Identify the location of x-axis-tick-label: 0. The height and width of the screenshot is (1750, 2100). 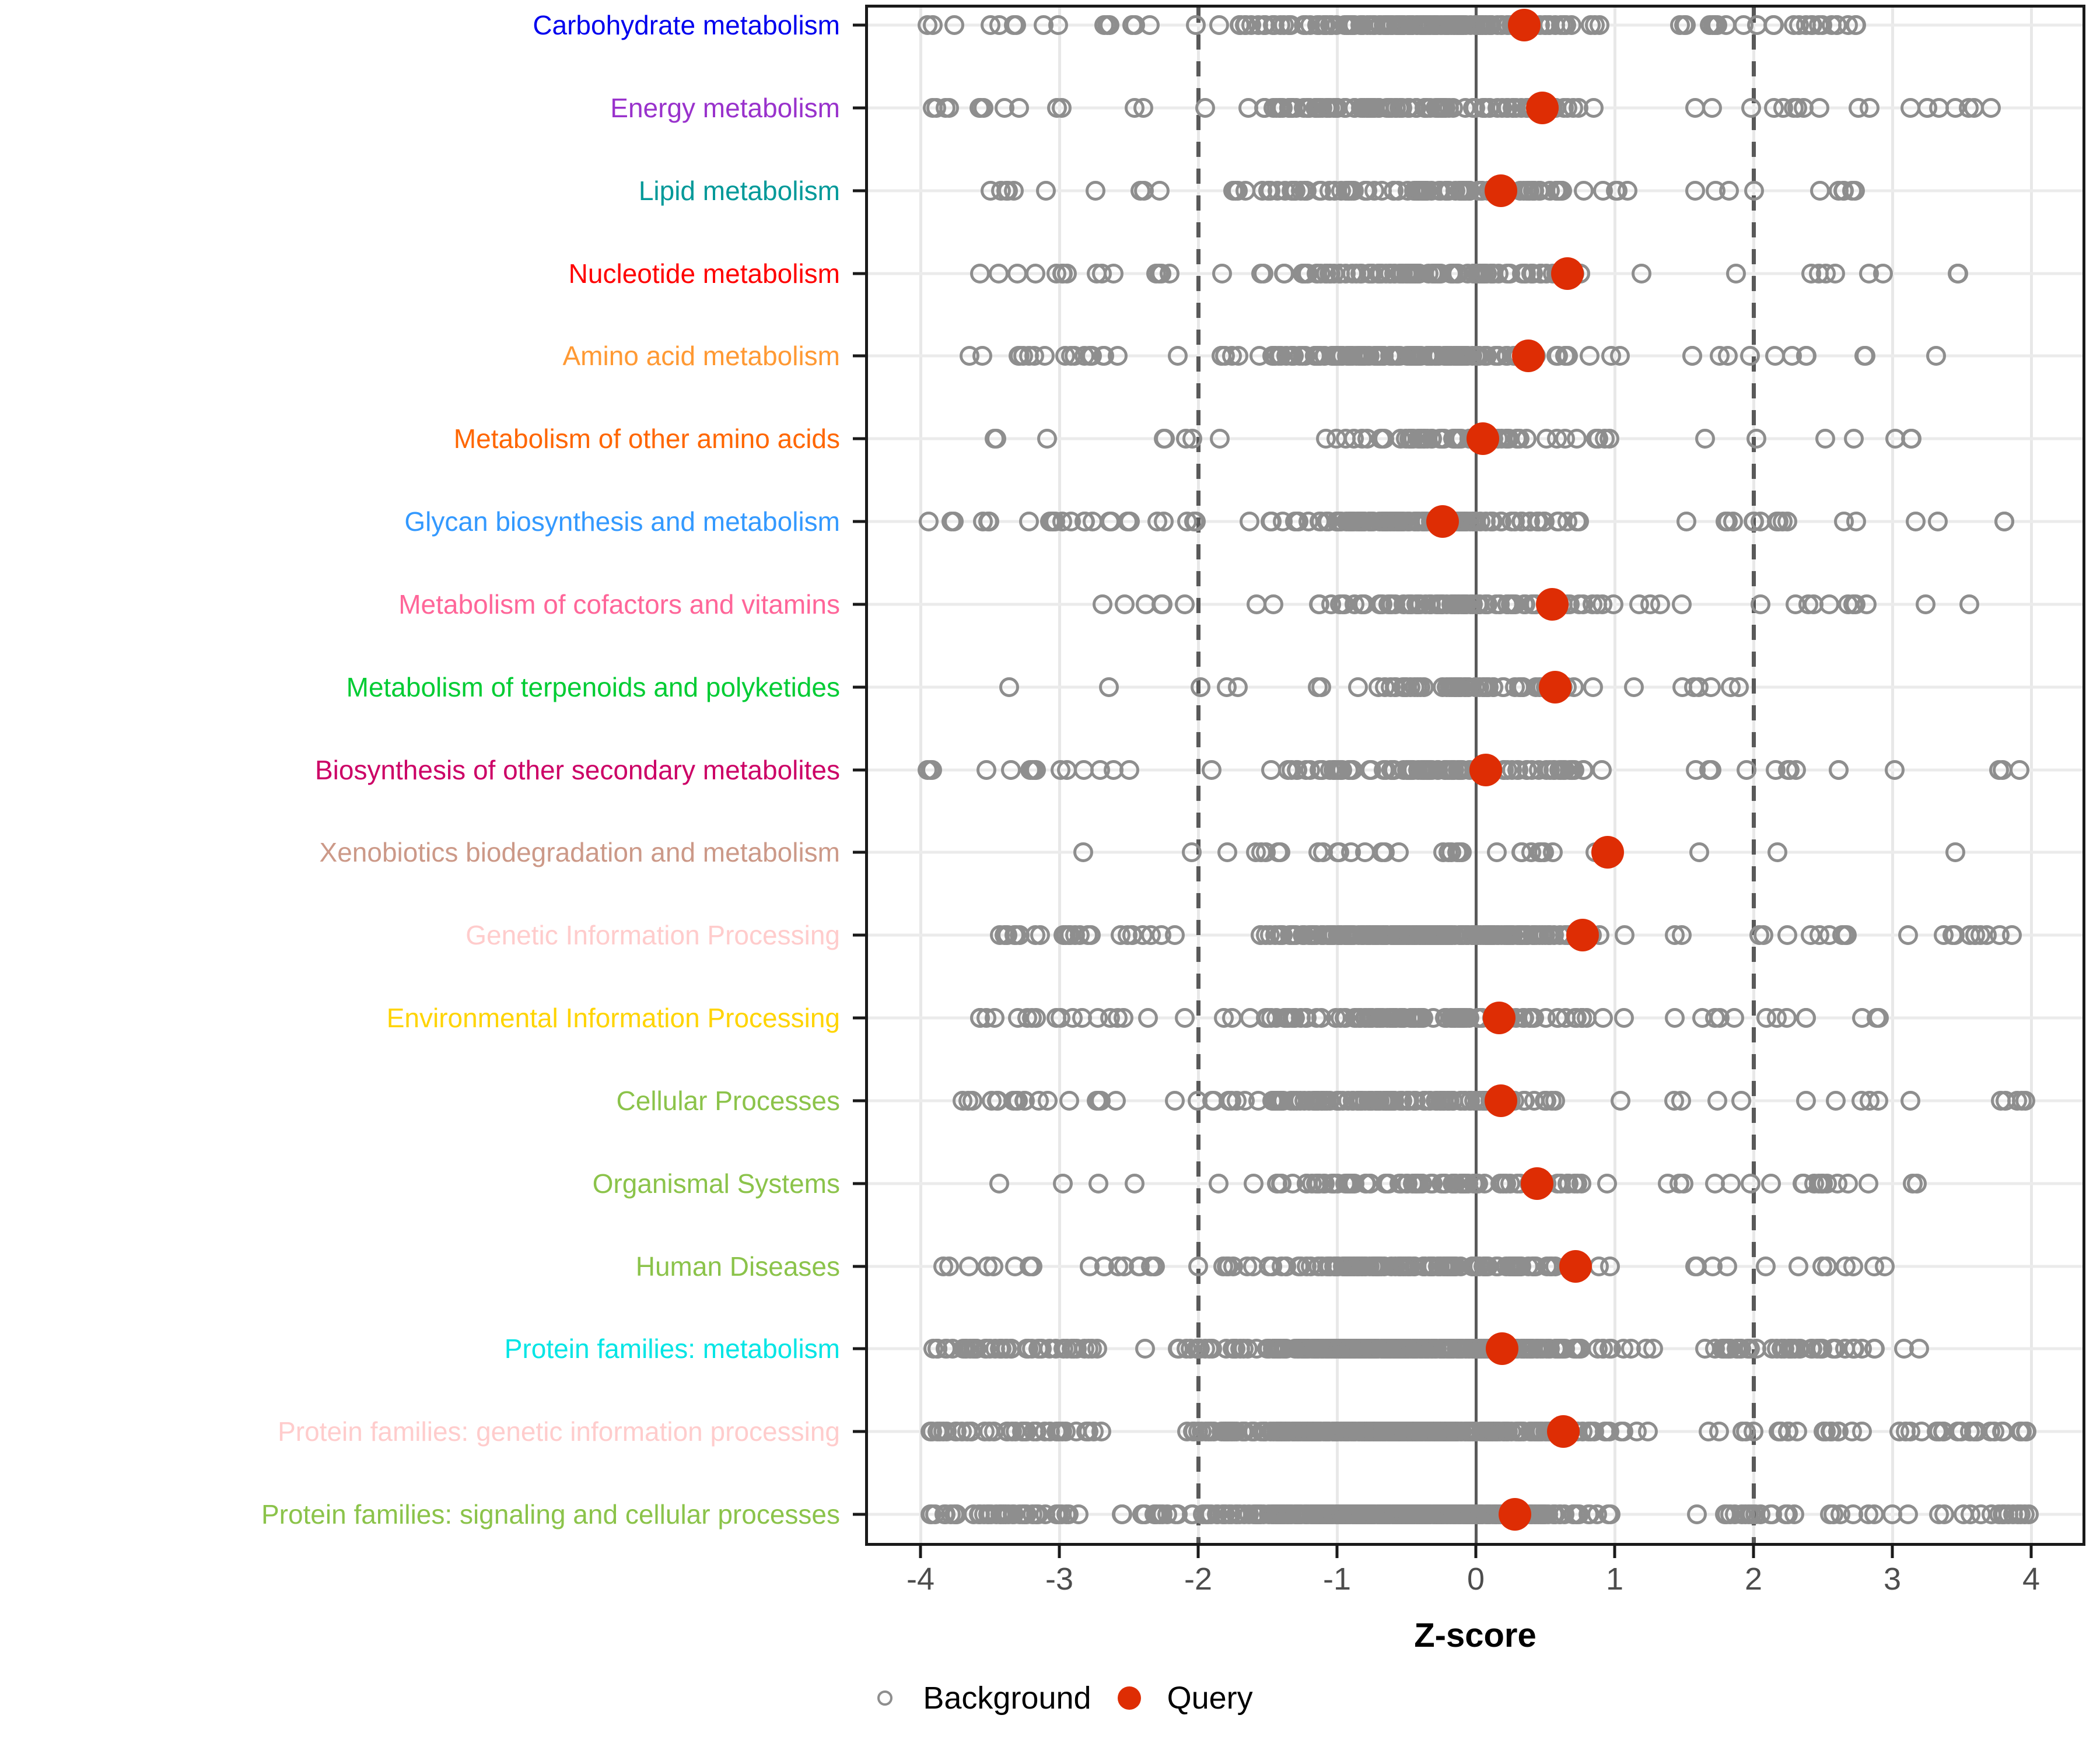
(1475, 1580).